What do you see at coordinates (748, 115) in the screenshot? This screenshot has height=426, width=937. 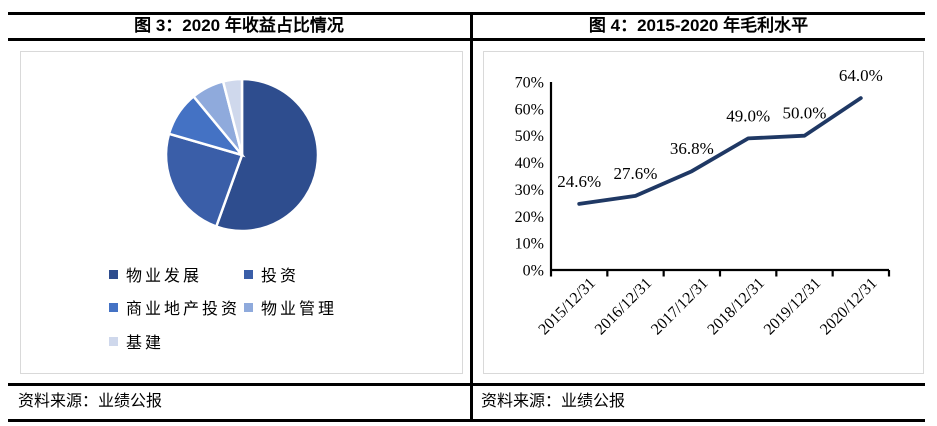 I see `data-label: 49.0%` at bounding box center [748, 115].